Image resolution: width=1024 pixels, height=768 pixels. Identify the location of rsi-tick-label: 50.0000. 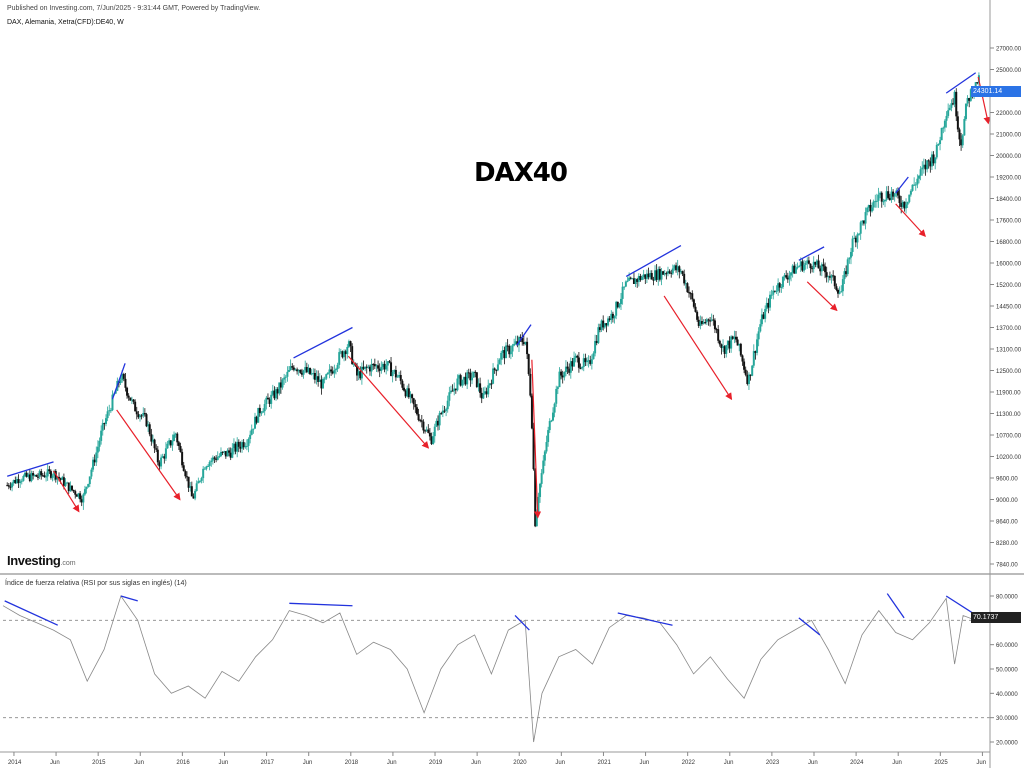
(1007, 671).